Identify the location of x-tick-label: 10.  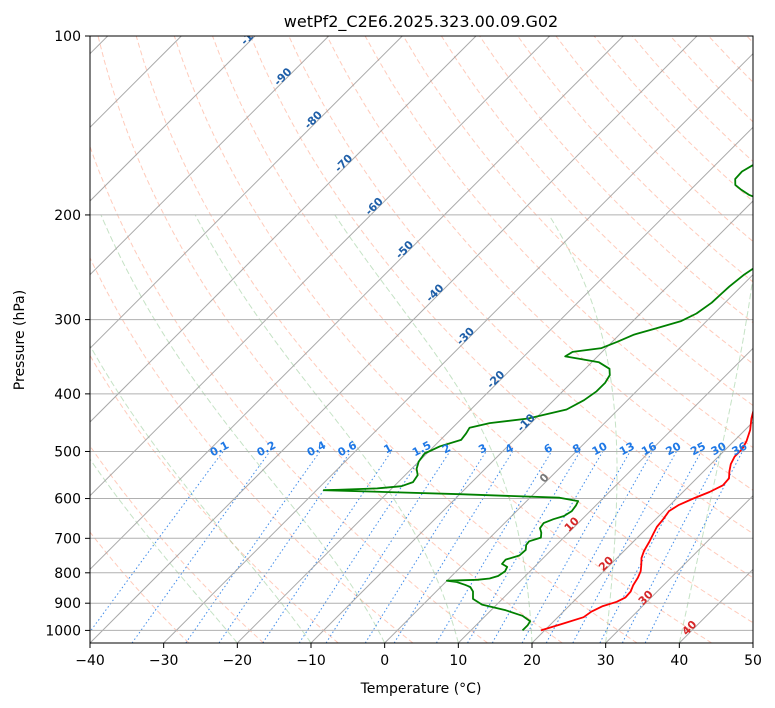
(458, 661).